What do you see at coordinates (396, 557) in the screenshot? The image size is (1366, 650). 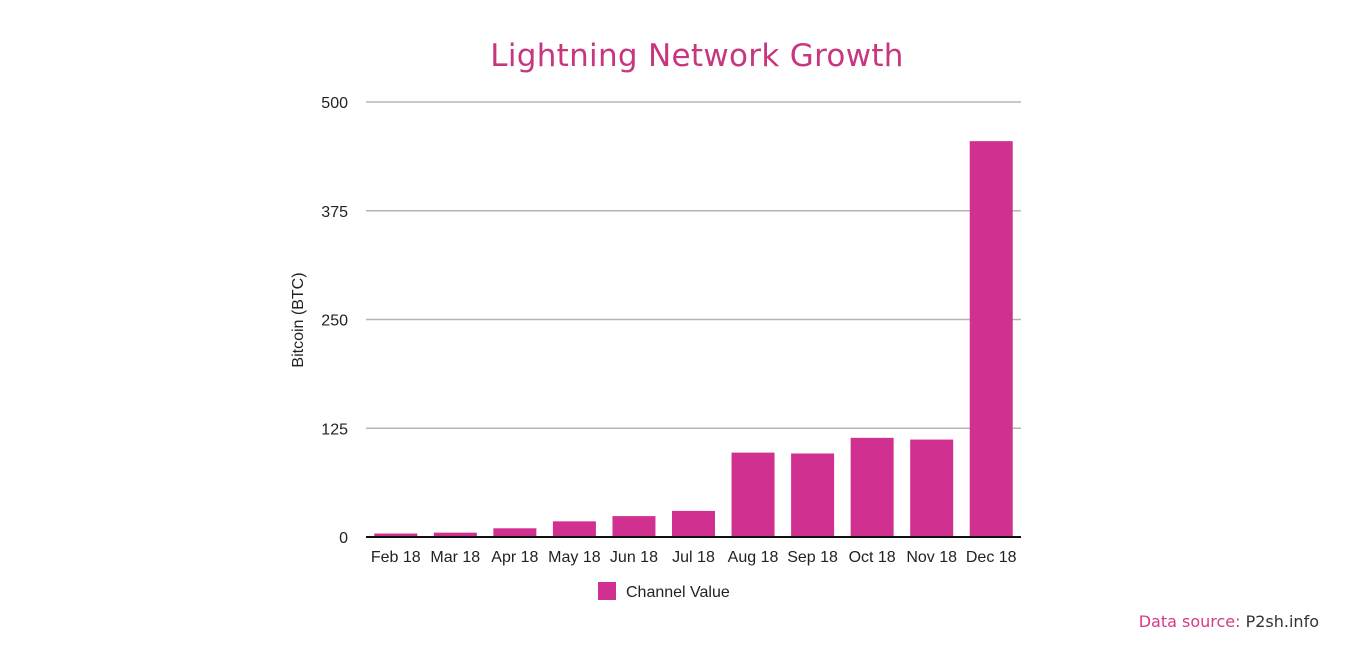 I see `x-tick-label: Feb 18` at bounding box center [396, 557].